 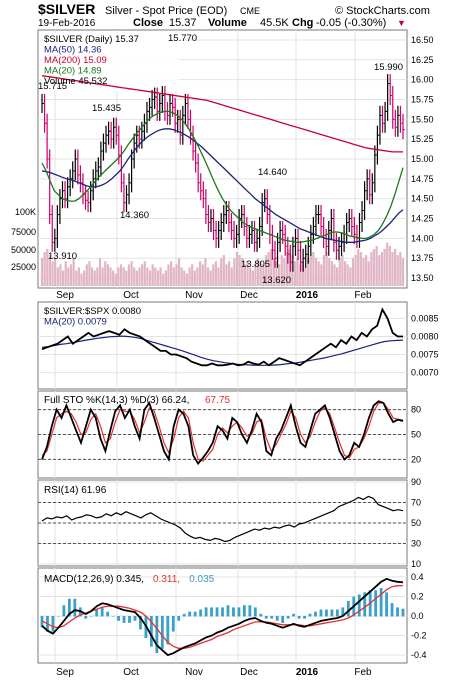 What do you see at coordinates (65, 295) in the screenshot?
I see `price-x-label: Sep` at bounding box center [65, 295].